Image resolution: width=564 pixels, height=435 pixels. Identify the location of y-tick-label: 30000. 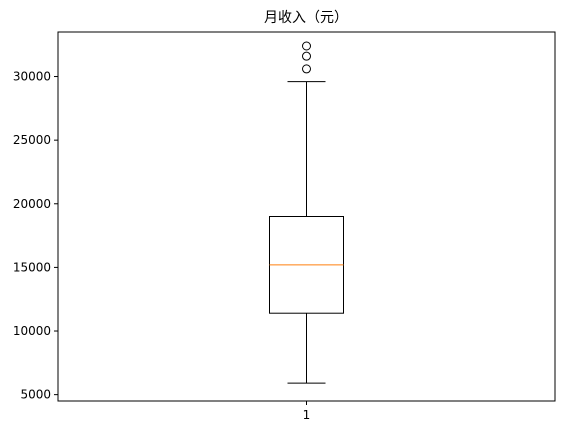
(32, 77).